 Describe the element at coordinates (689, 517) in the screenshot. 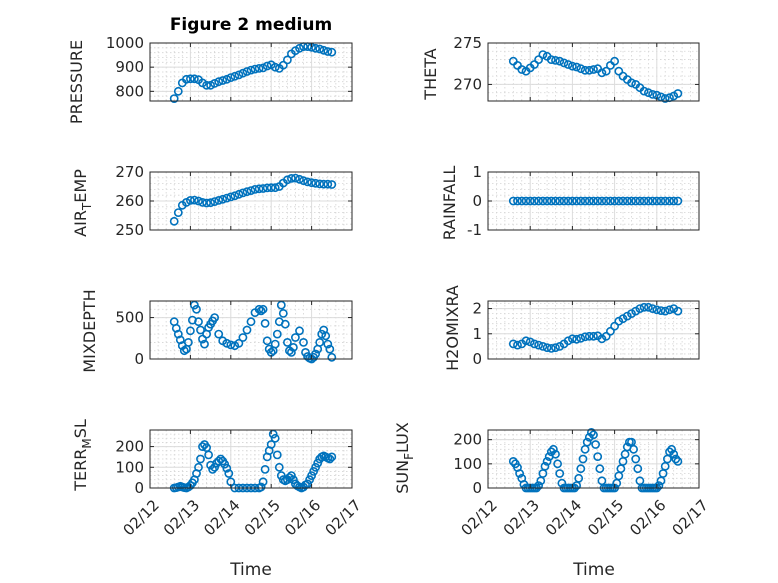

I see `x-tick-label-02-17: 02/17` at that location.